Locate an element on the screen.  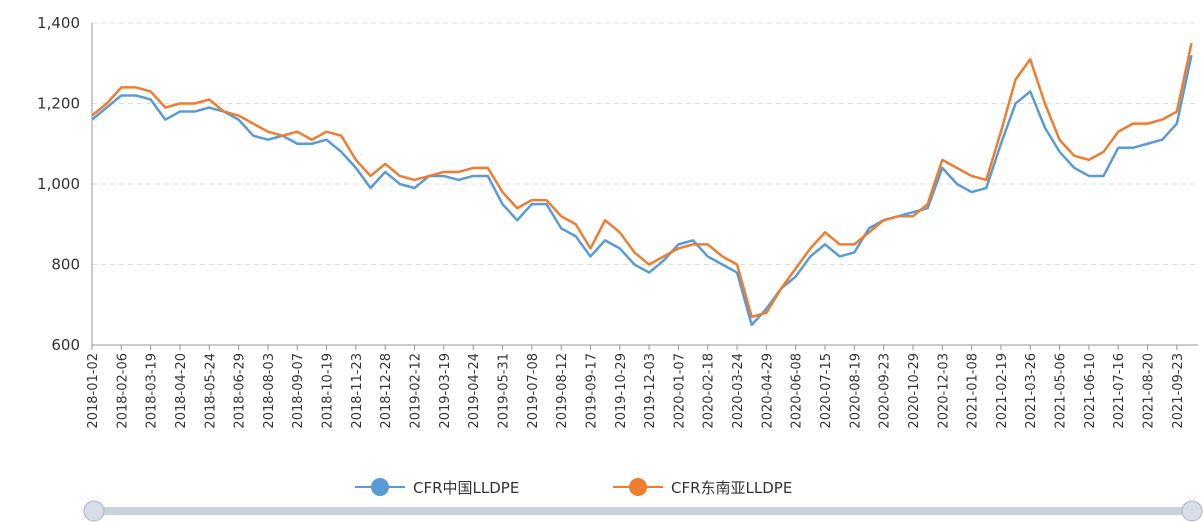
x-tick-label: 2020-06-08 is located at coordinates (797, 391).